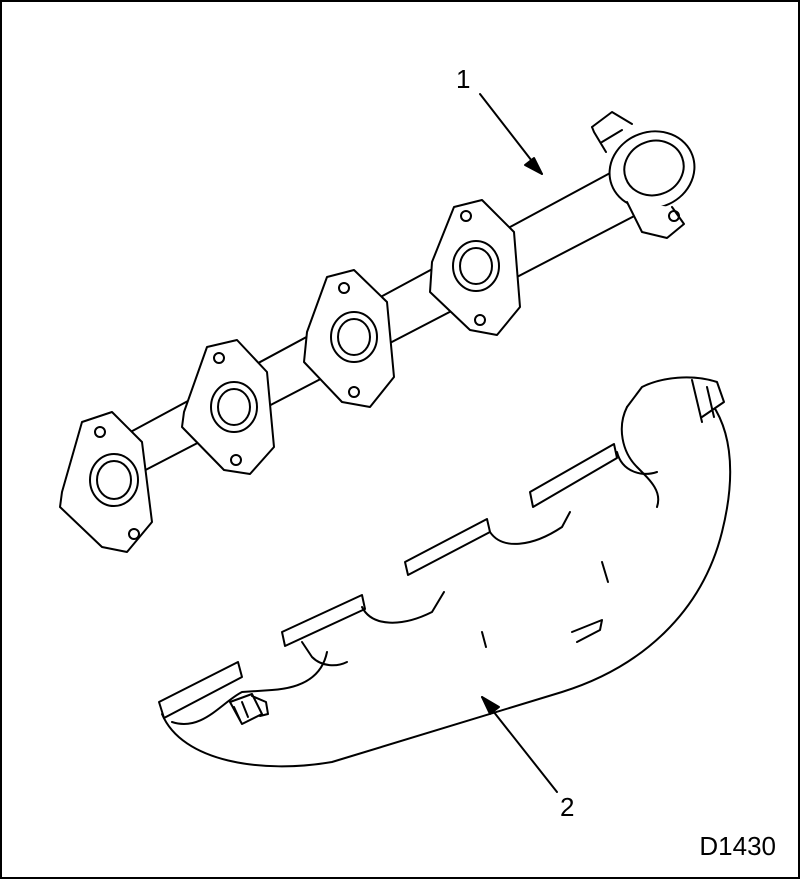  I want to click on sensor-fitting, so click(249, 709).